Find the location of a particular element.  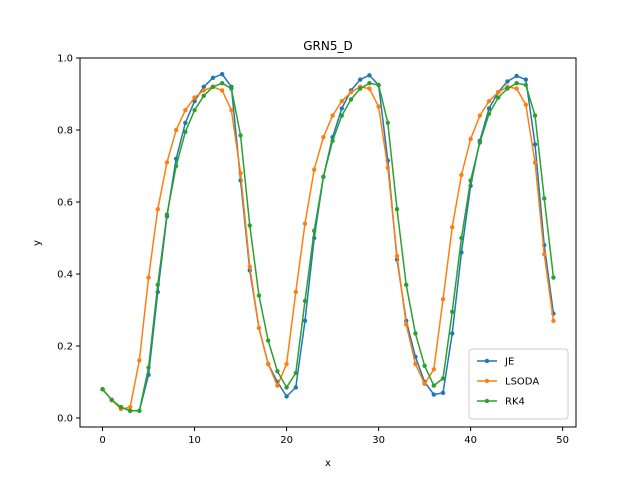

legend-marker-lsoda is located at coordinates (487, 381).